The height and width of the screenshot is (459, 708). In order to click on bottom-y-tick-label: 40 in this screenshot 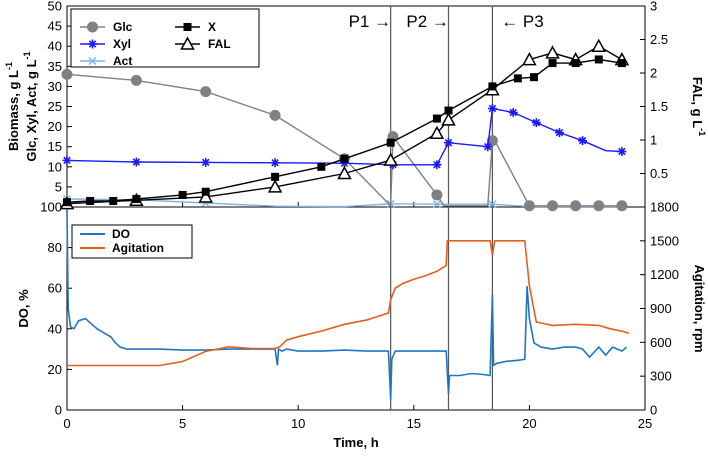, I will do `click(55, 328)`.